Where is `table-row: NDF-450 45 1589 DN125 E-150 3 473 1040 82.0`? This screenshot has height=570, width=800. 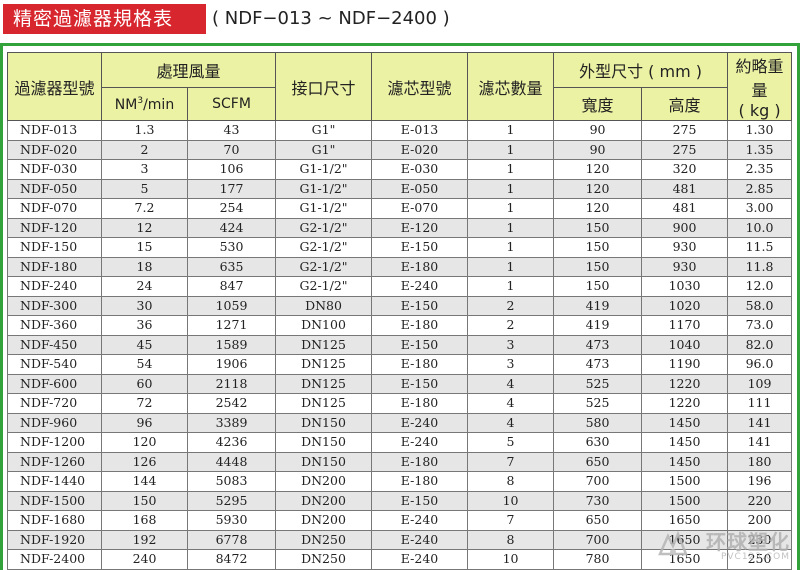
table-row: NDF-450 45 1589 DN125 E-150 3 473 1040 82.0 is located at coordinates (400, 344).